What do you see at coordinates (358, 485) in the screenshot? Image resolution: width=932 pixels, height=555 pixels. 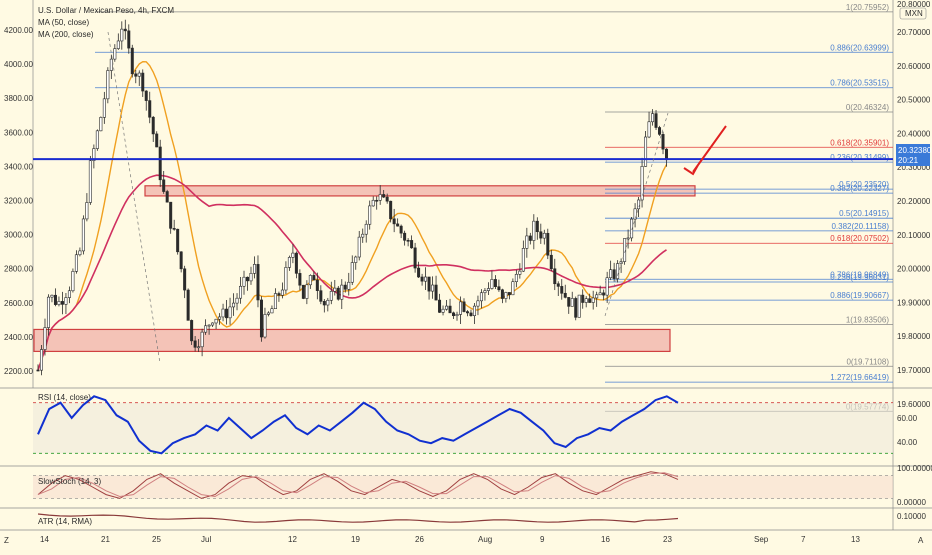 I see `stoch-k-line` at bounding box center [358, 485].